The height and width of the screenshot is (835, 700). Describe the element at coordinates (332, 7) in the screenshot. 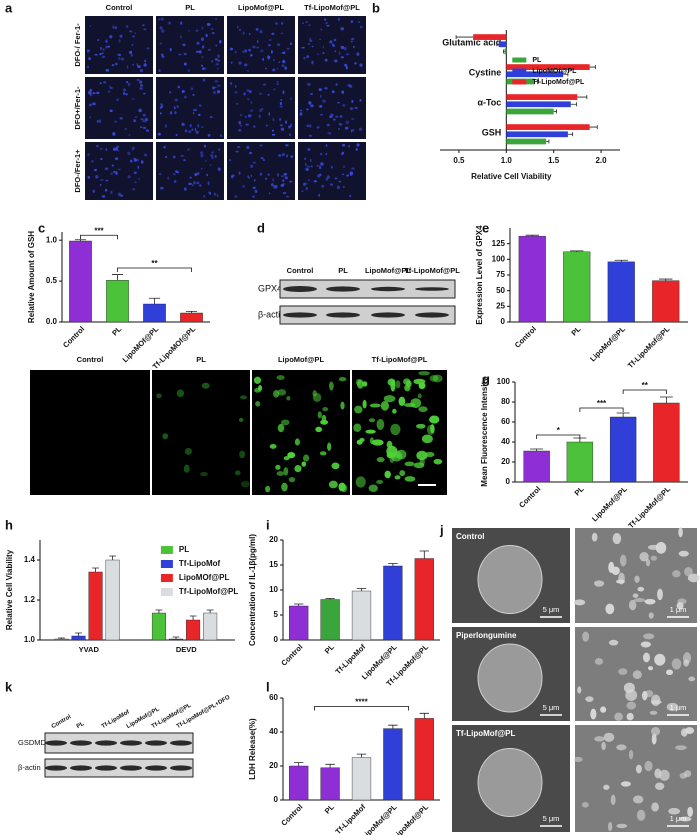

I see `column-header: Tf-LipoMof@PL` at that location.